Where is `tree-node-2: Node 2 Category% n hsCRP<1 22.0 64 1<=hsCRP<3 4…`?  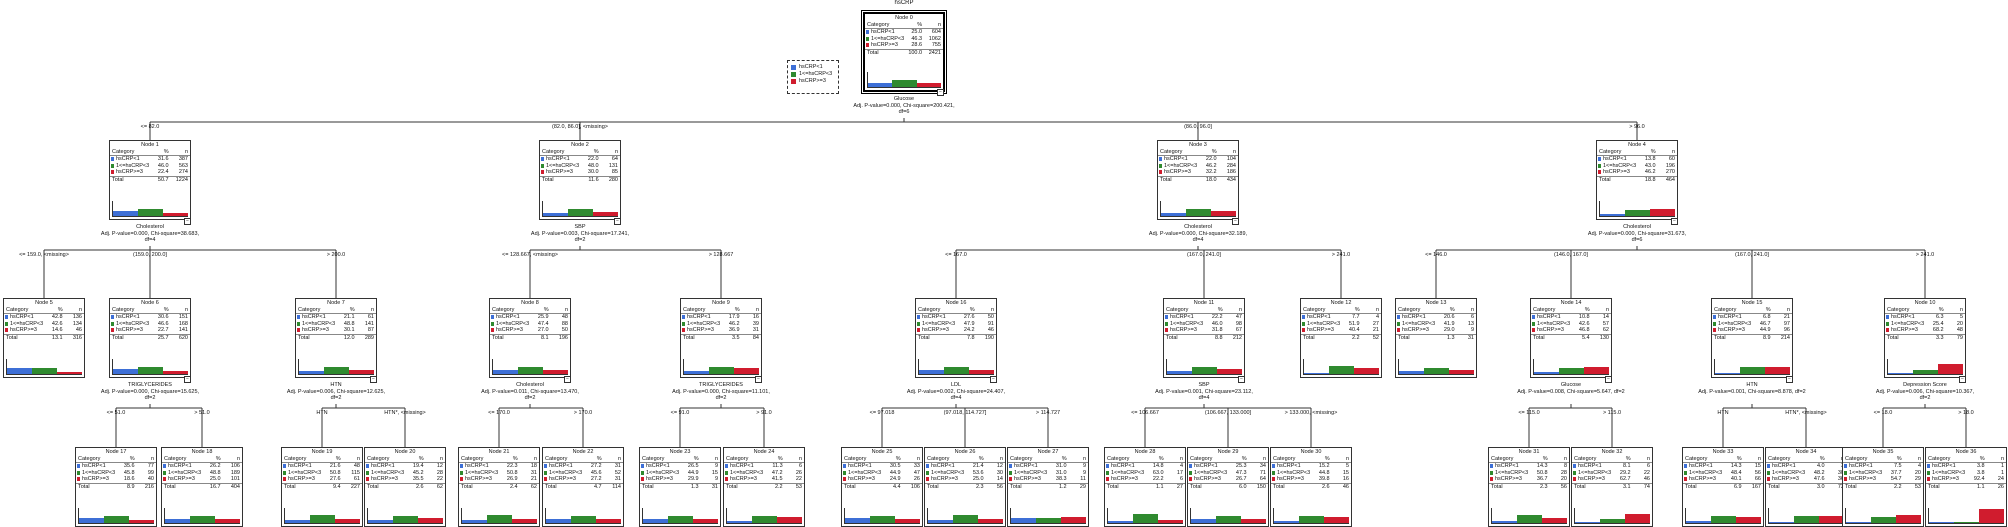 tree-node-2: Node 2 Category% n hsCRP<1 22.0 64 1<=hsCRP<3 4… is located at coordinates (580, 182).